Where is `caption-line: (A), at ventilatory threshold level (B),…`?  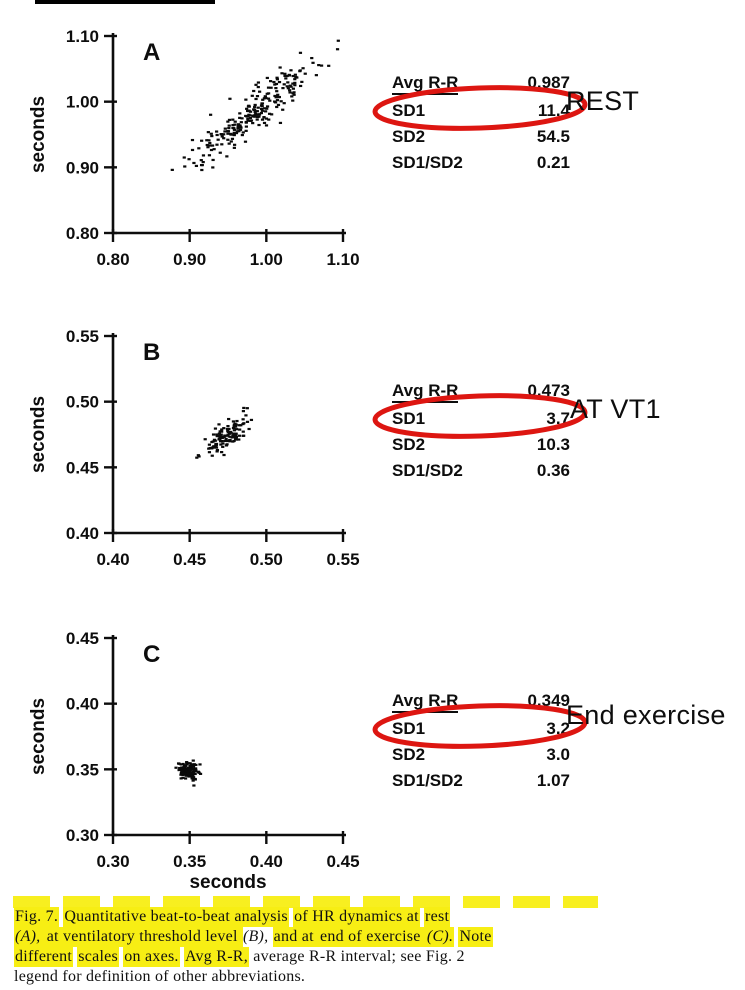 caption-line: (A), at ventilatory threshold level (B),… is located at coordinates (334, 937).